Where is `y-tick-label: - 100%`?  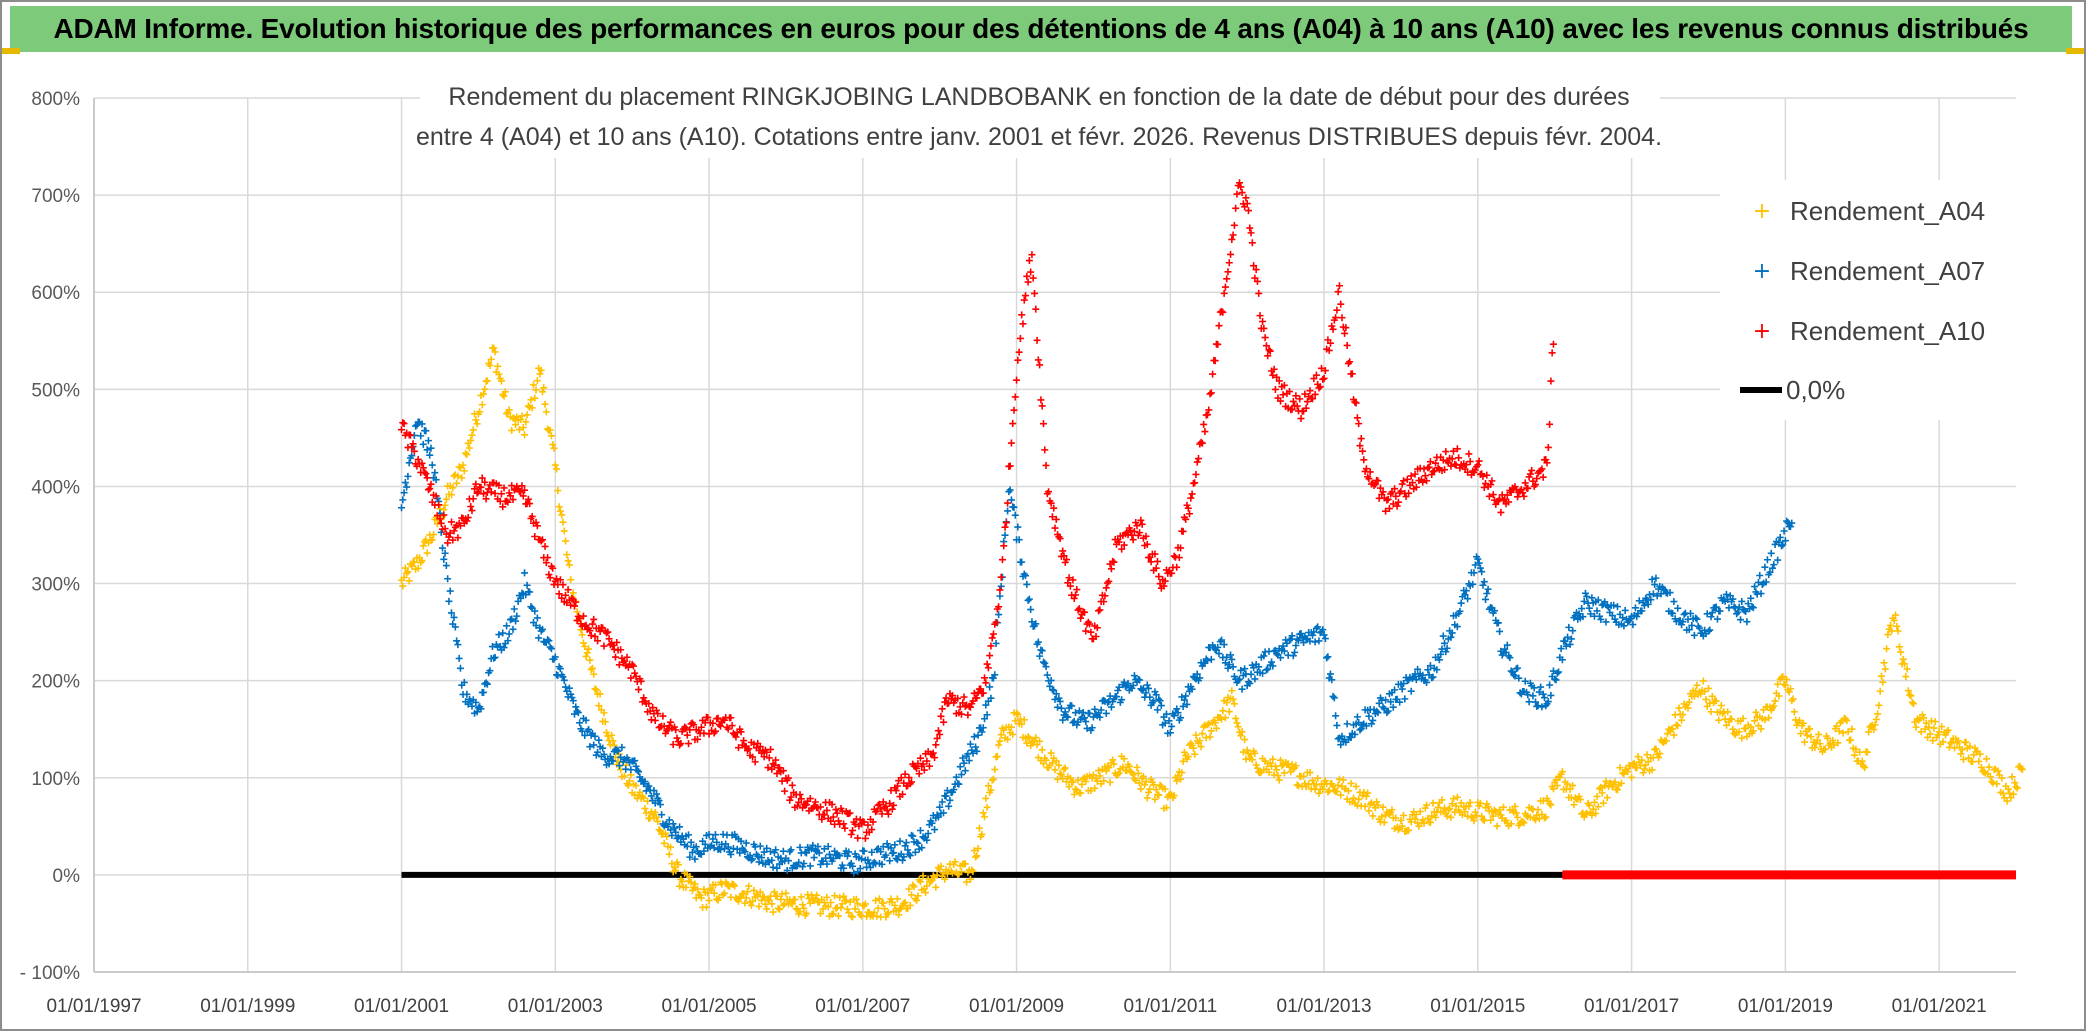
y-tick-label: - 100% is located at coordinates (50, 973).